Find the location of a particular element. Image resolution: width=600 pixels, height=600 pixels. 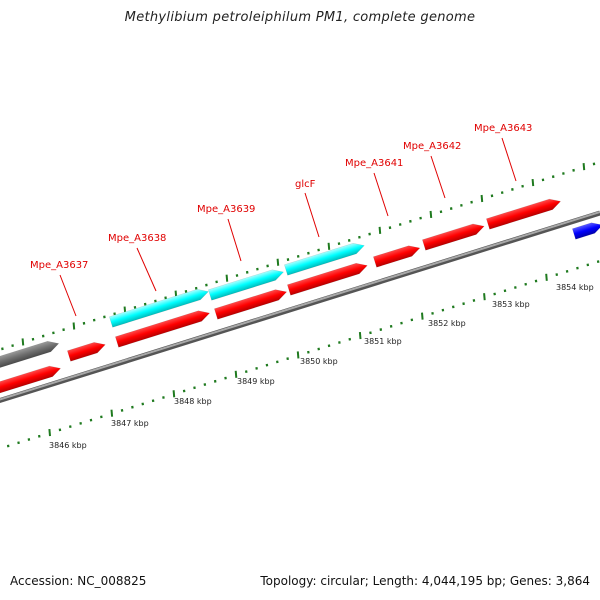

gene-label: Mpe_A3638 is located at coordinates (137, 238).